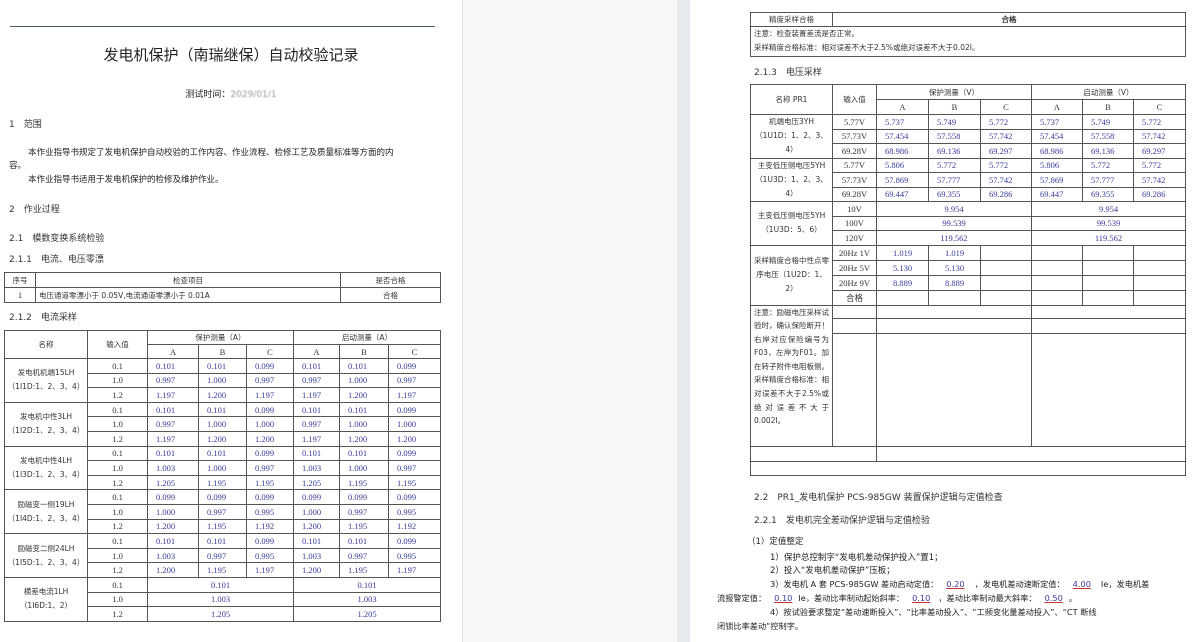 This screenshot has height=642, width=1196. Describe the element at coordinates (364, 555) in the screenshot. I see `startup-value-b: 0.997` at that location.